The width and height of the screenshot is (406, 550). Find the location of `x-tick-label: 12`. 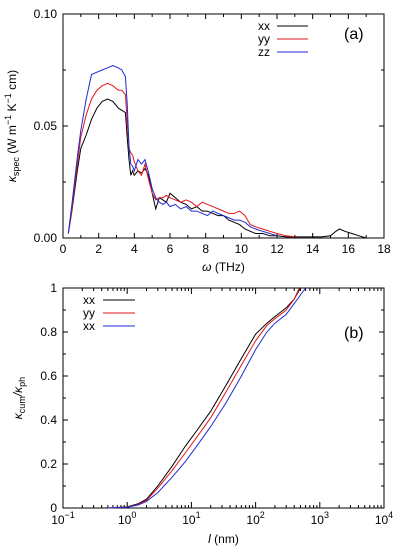

x-tick-label: 12 is located at coordinates (277, 249).